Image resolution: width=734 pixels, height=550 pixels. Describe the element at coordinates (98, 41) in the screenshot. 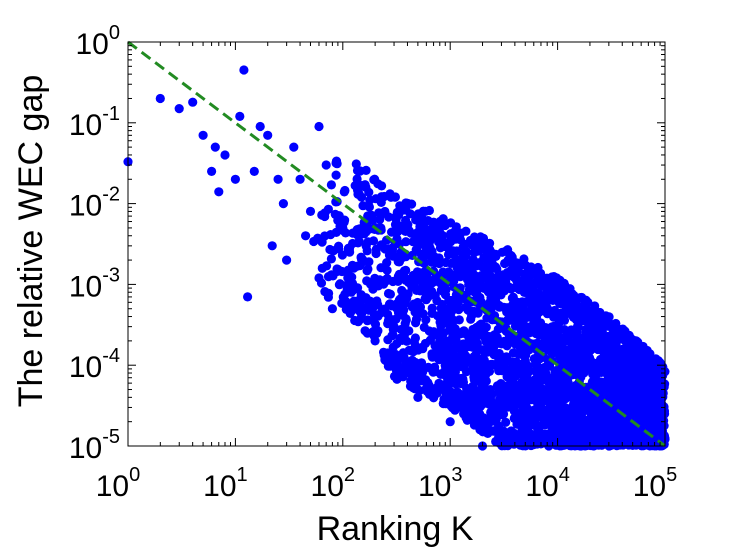

I see `y-tick-label: 10⁰` at that location.